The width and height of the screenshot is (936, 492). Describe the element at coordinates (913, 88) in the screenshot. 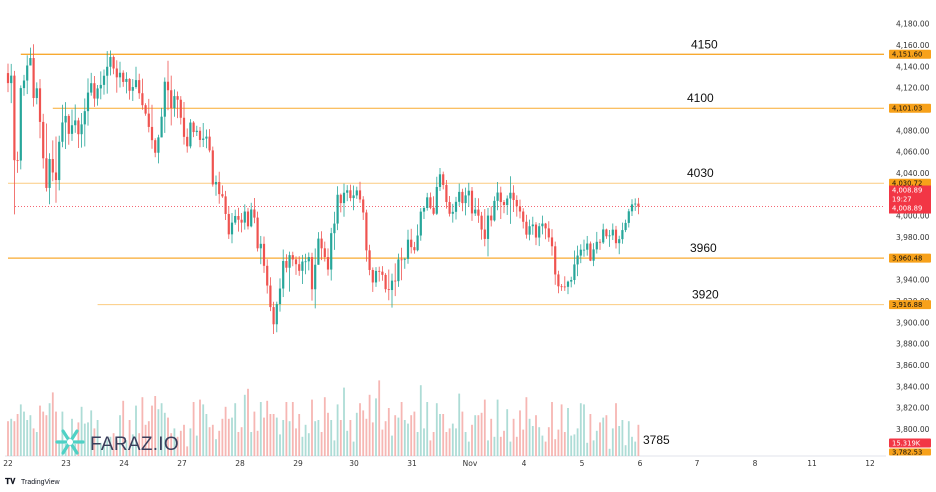

I see `y-tick-label: 4,120.00` at that location.